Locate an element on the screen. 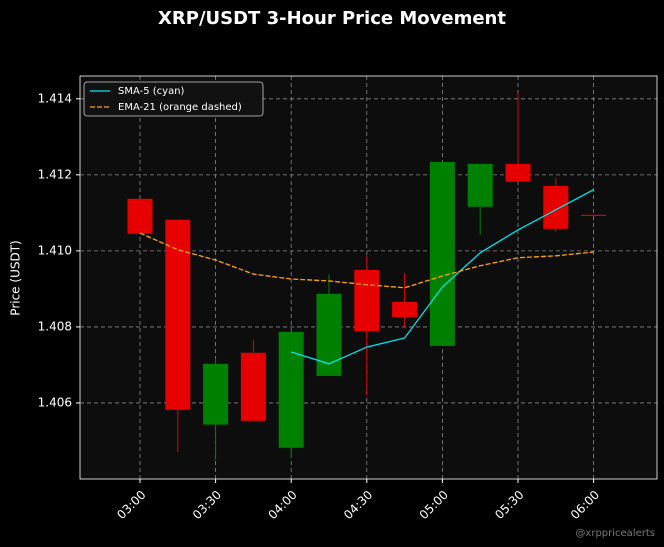 This screenshot has height=547, width=664. chart-title: XRP/USDT 3-Hour Price Movement is located at coordinates (332, 18).